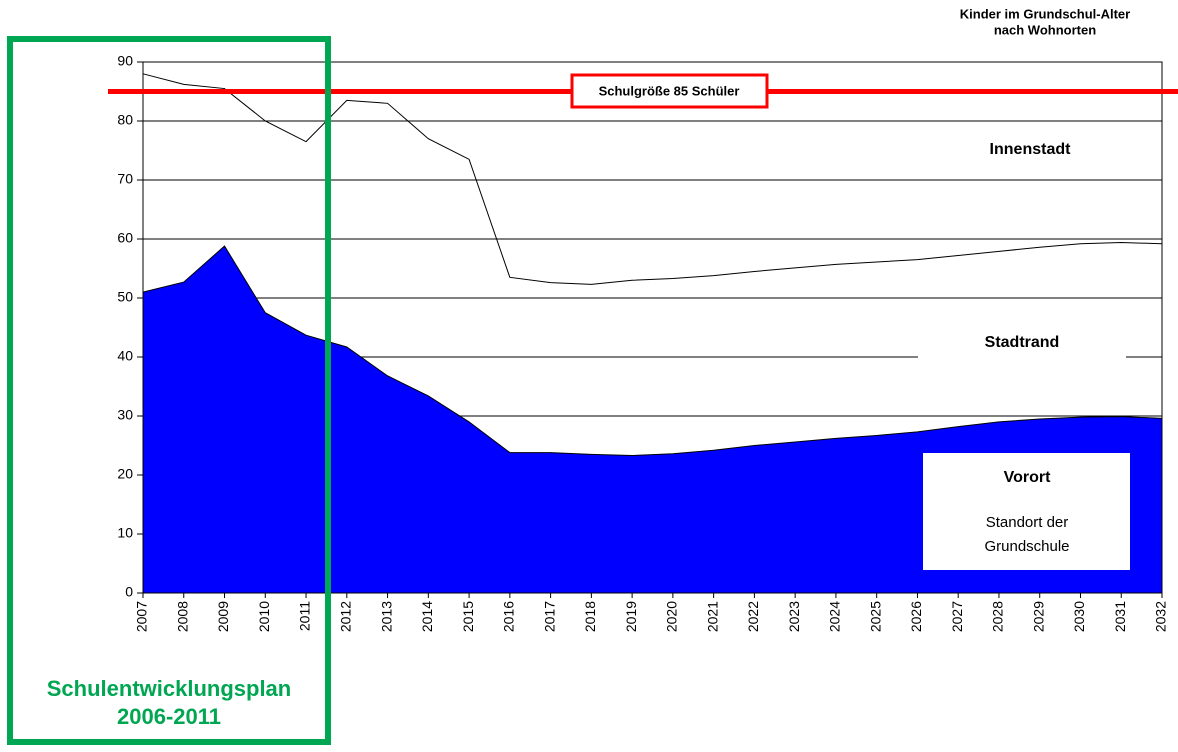  I want to click on label-bg, so click(1022, 345).